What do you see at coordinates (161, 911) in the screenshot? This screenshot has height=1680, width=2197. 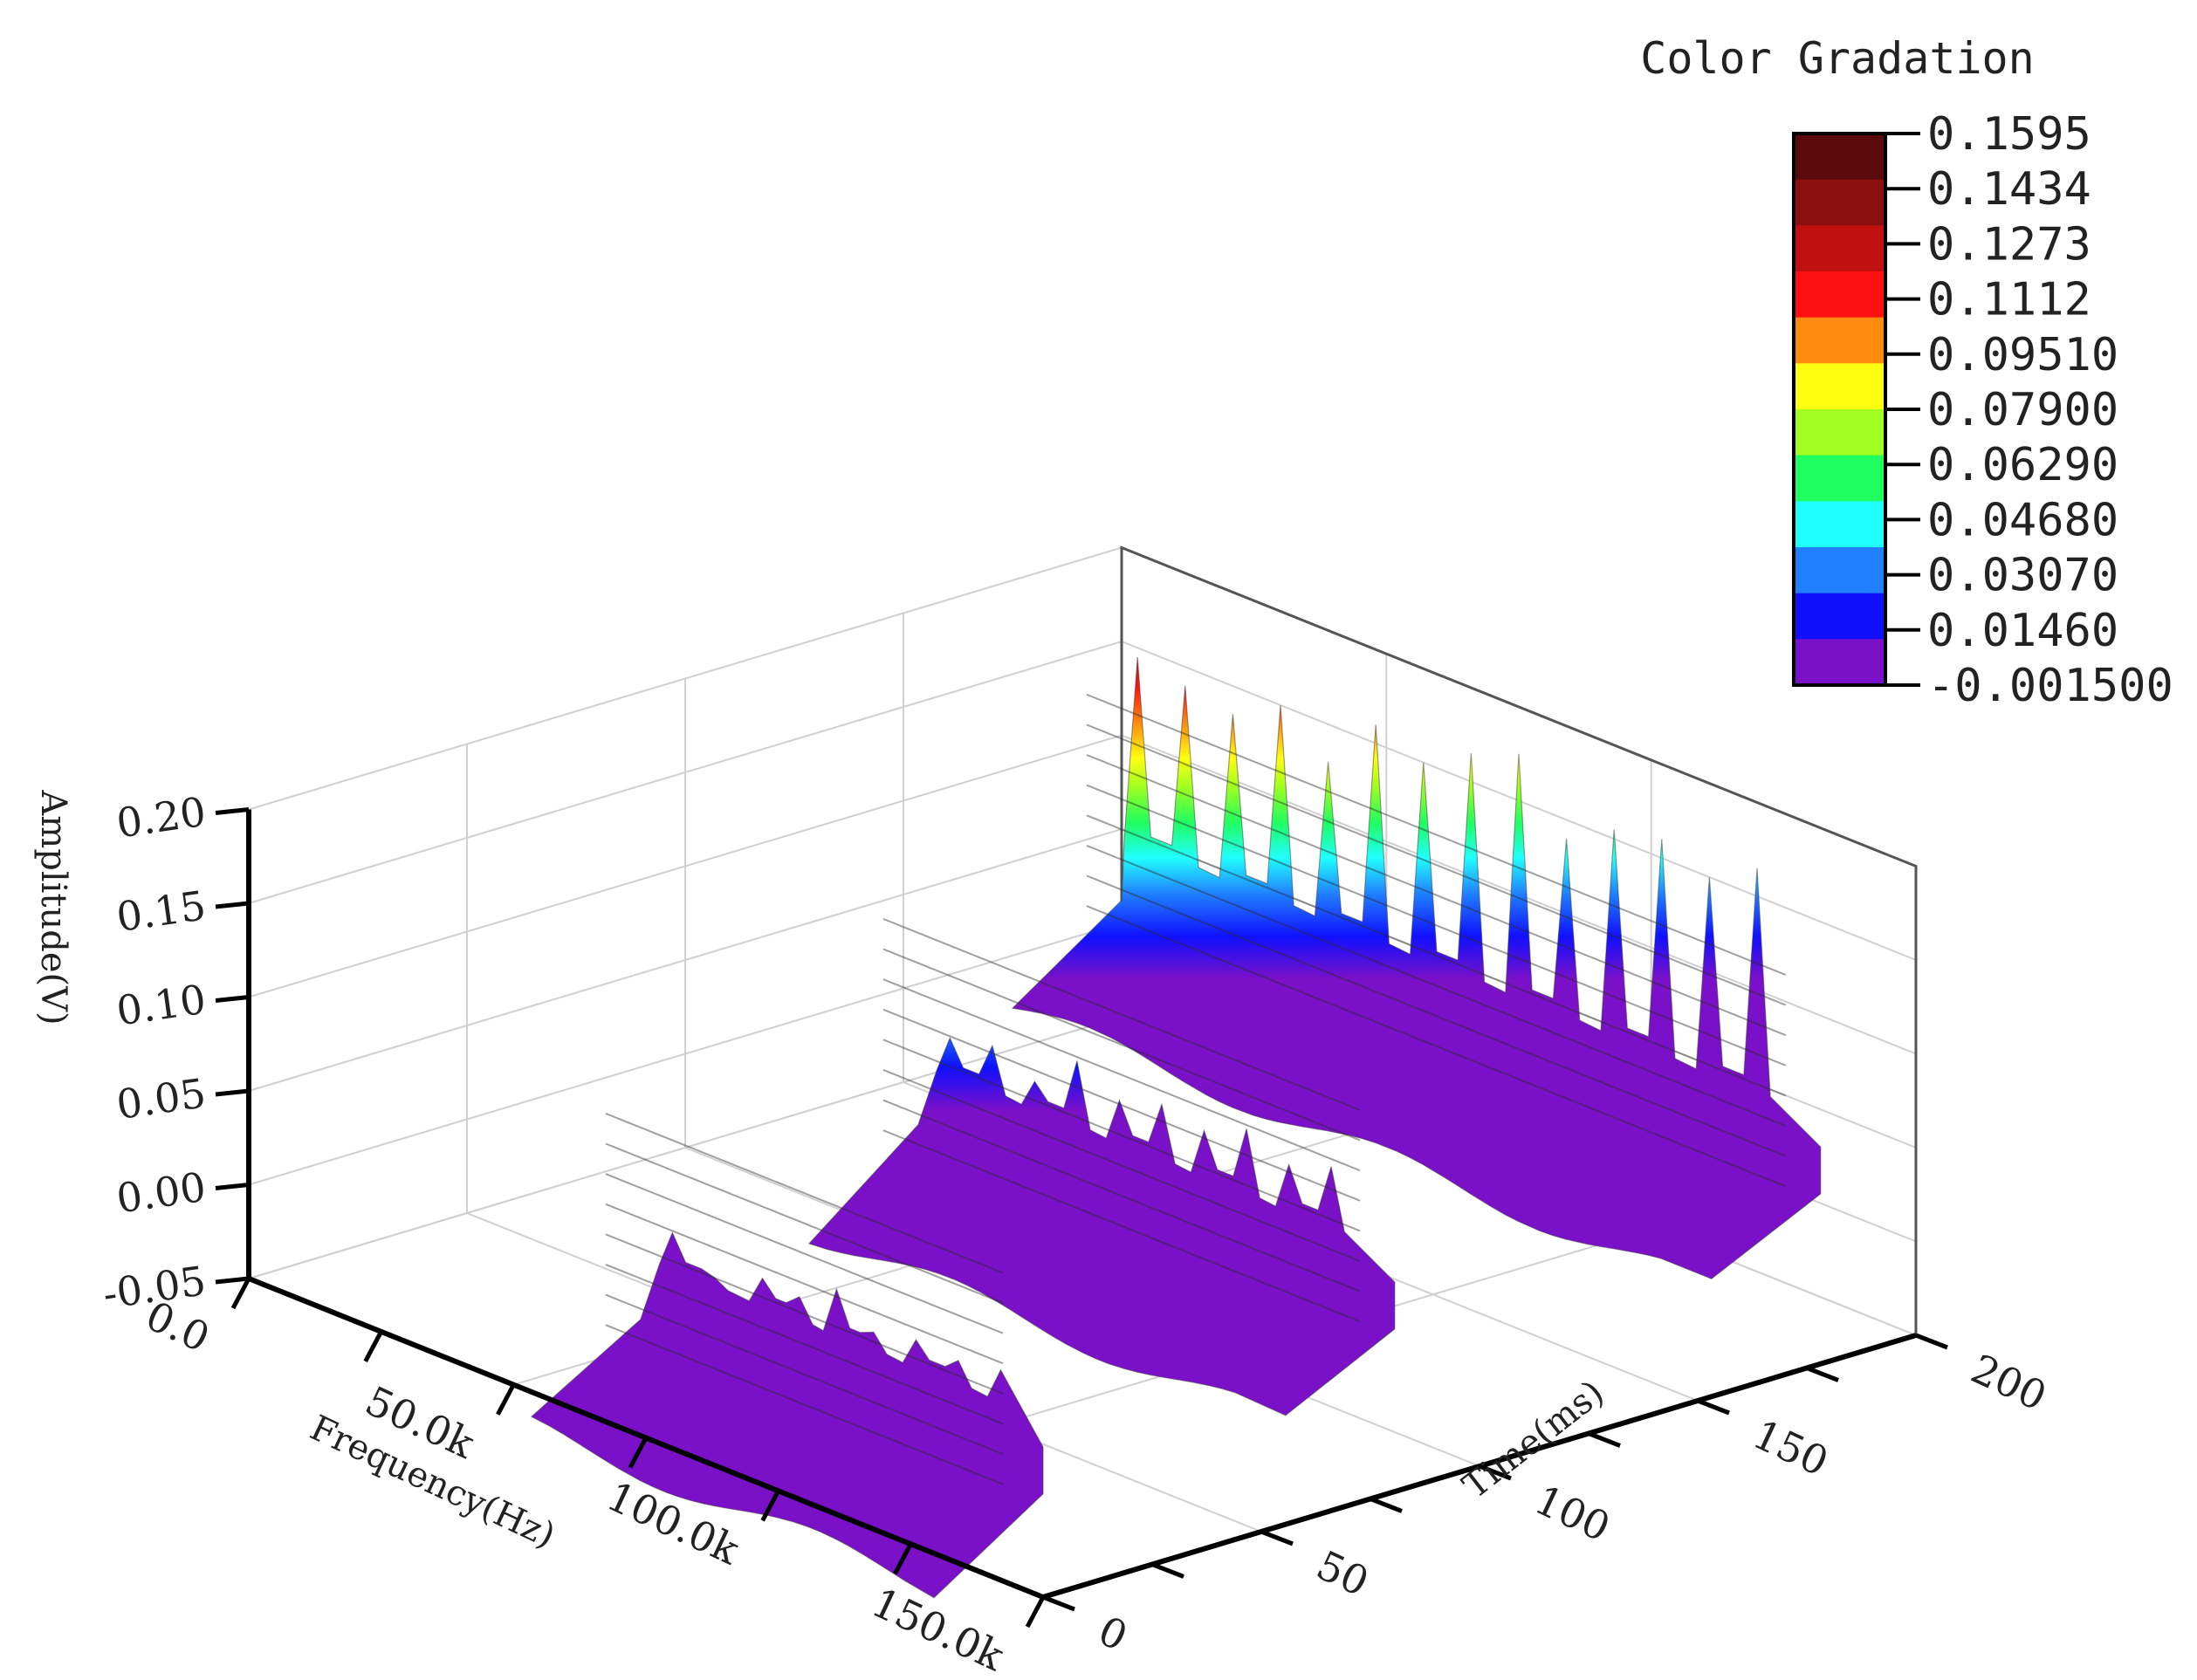 I see `z-tick-label: 0.15` at bounding box center [161, 911].